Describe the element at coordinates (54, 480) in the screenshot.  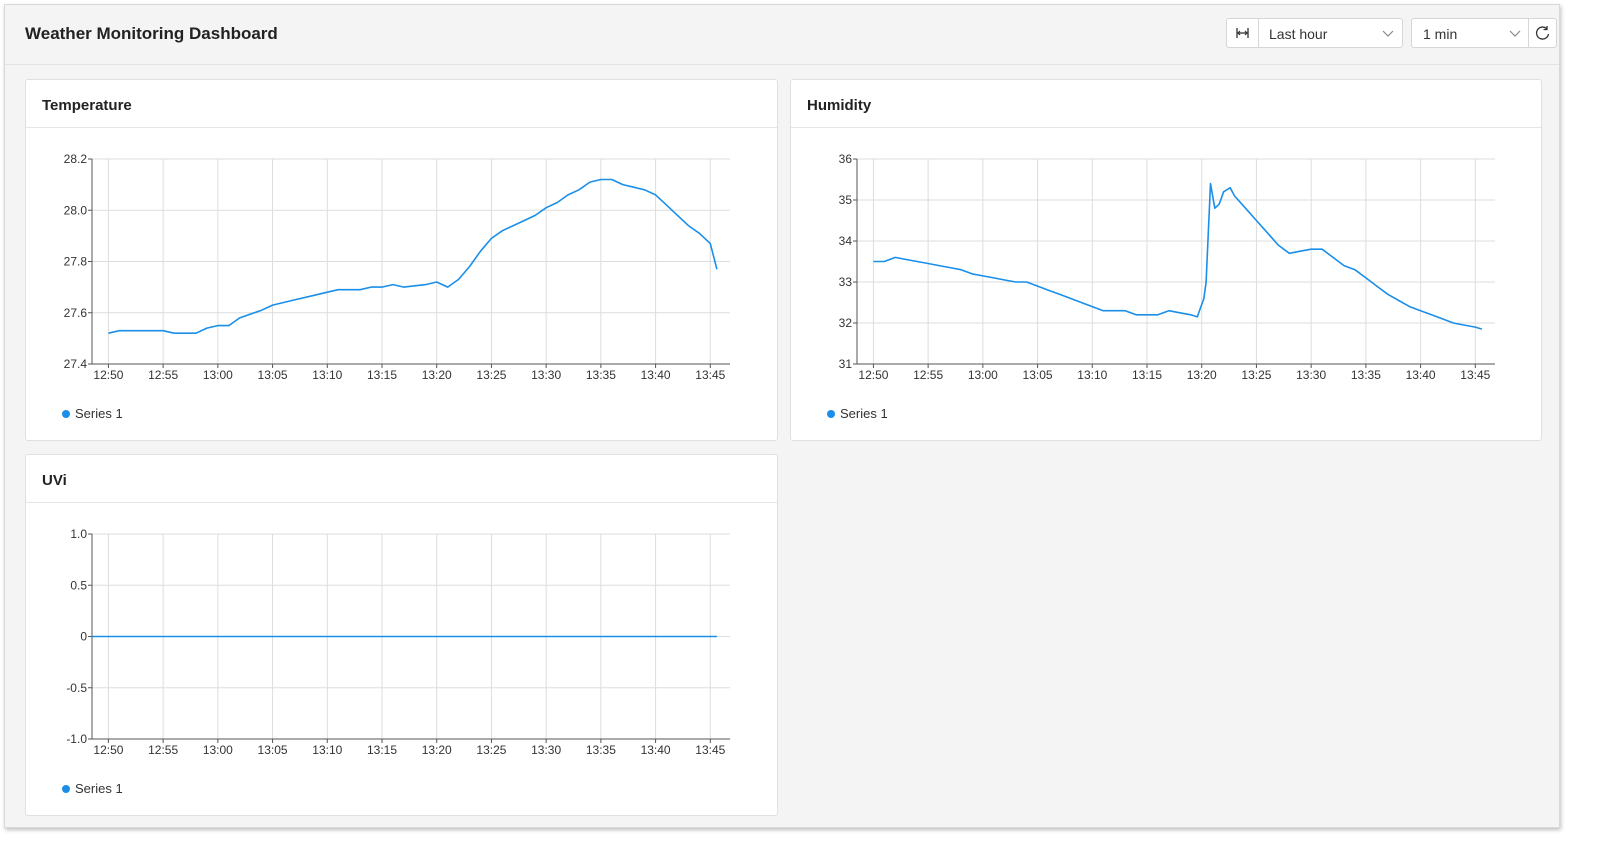
I see `panel-title: UVi` at that location.